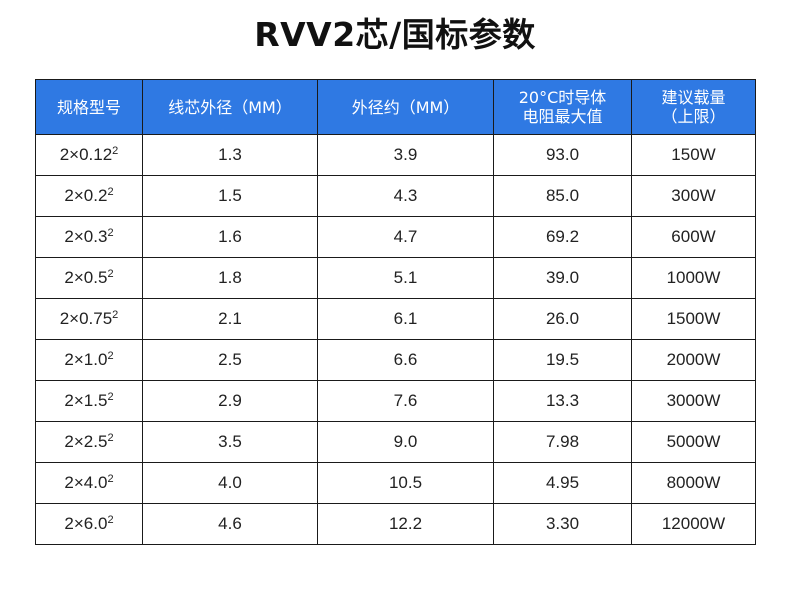 The image size is (790, 603). Describe the element at coordinates (89, 107) in the screenshot. I see `header-spec-model: 规格型号` at that location.